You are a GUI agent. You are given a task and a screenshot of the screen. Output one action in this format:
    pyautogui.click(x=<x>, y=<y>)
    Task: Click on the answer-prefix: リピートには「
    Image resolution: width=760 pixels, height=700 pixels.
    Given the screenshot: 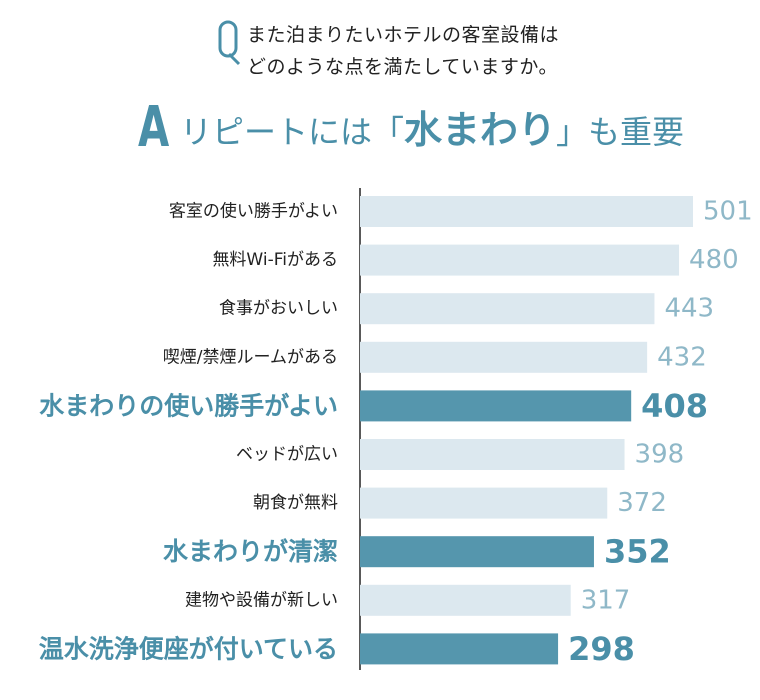 What is the action you would take?
    pyautogui.click(x=292, y=132)
    